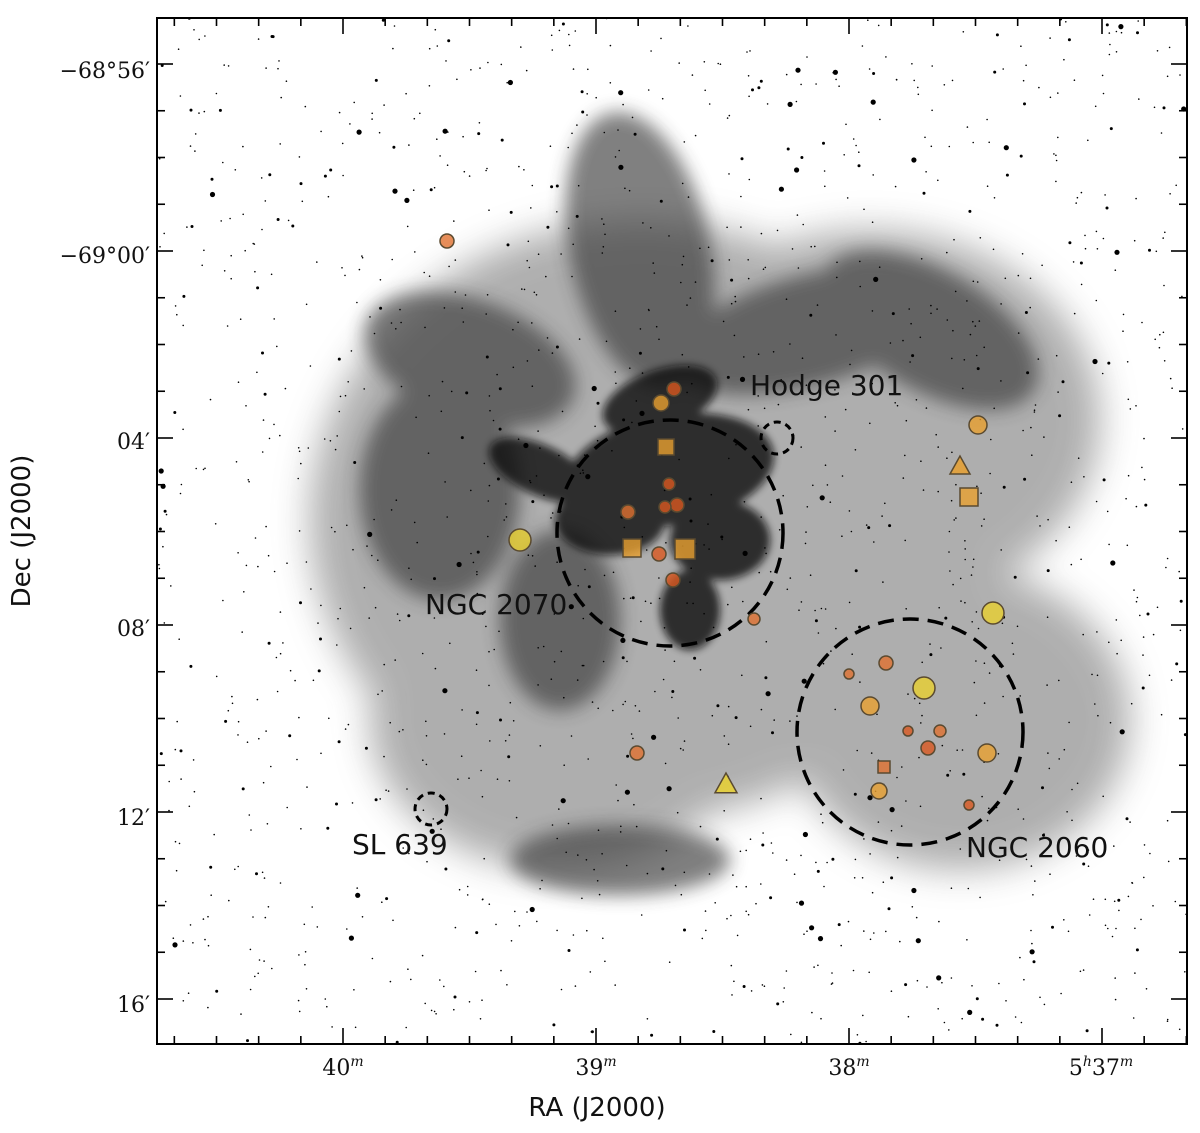 The image size is (1200, 1133). Describe the element at coordinates (631, 507) in the screenshot. I see `nebula-core` at that location.